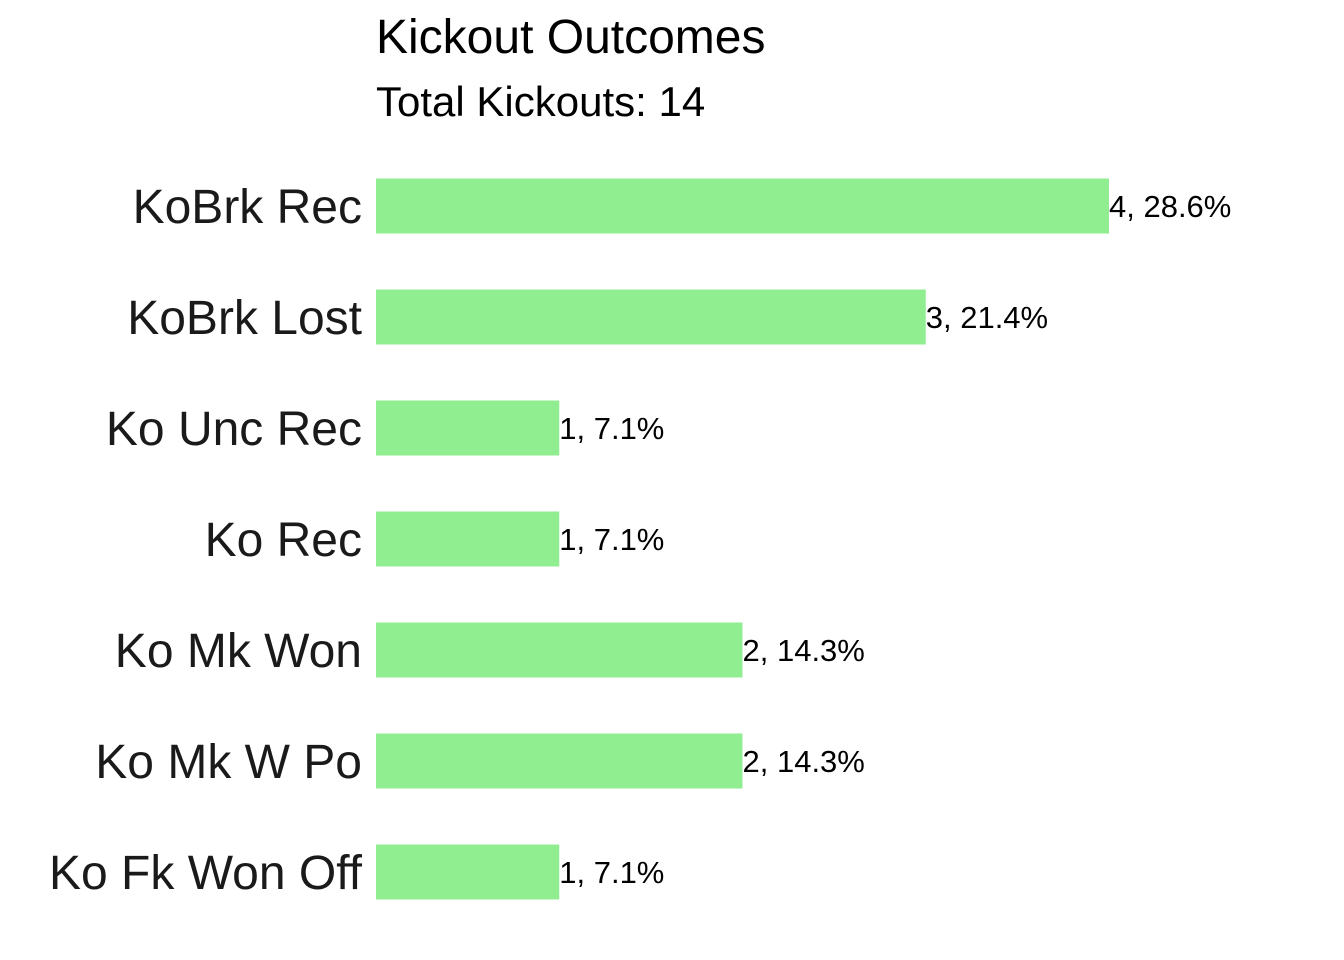  What do you see at coordinates (247, 207) in the screenshot?
I see `category-label: KoBrk Rec` at bounding box center [247, 207].